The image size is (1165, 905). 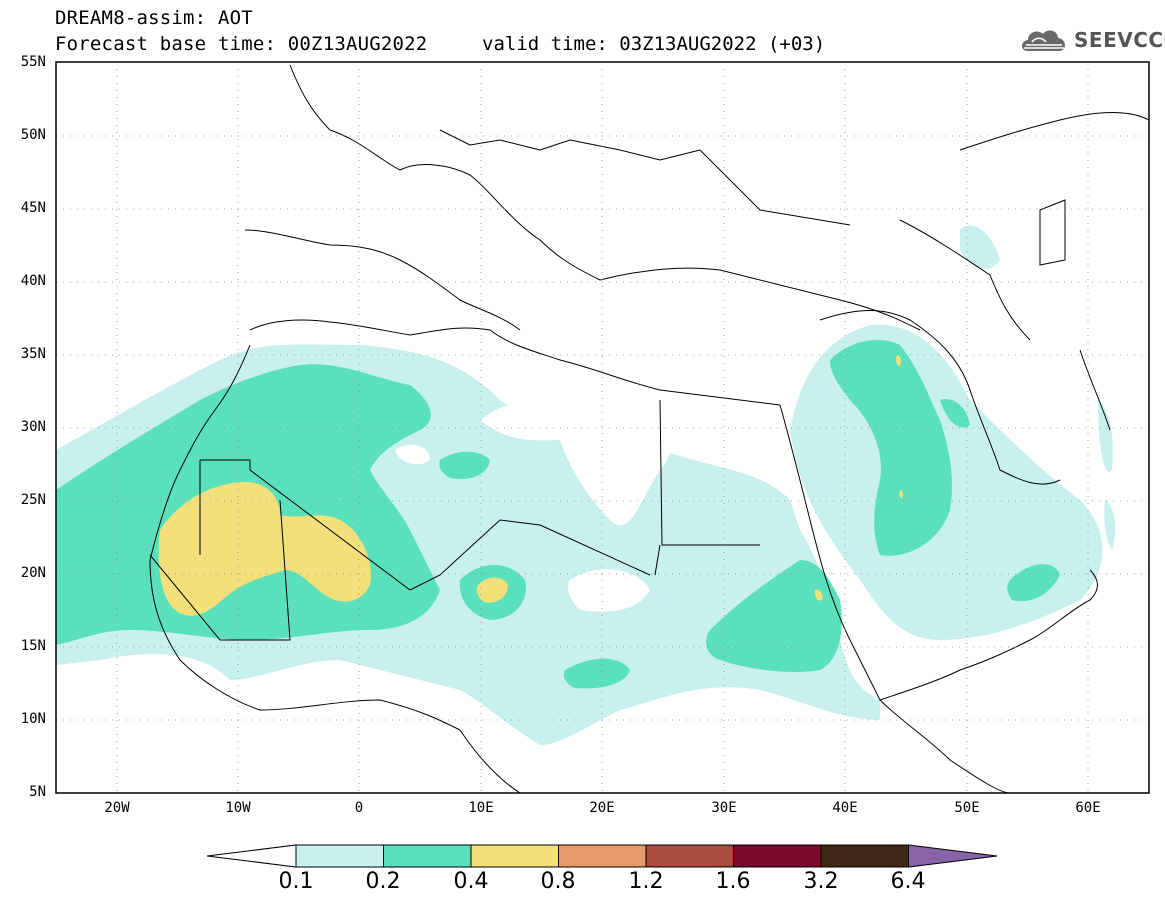 I want to click on lon-label: 30E, so click(x=724, y=808).